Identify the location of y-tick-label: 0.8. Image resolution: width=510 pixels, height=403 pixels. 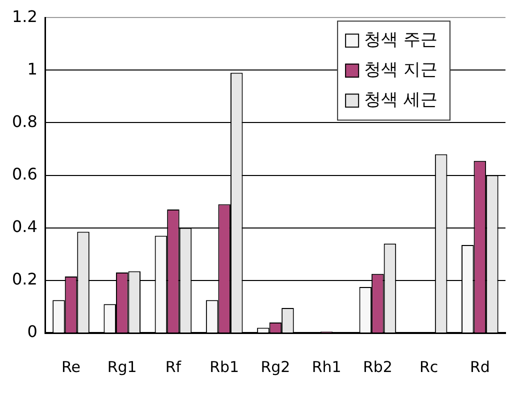
(25, 121).